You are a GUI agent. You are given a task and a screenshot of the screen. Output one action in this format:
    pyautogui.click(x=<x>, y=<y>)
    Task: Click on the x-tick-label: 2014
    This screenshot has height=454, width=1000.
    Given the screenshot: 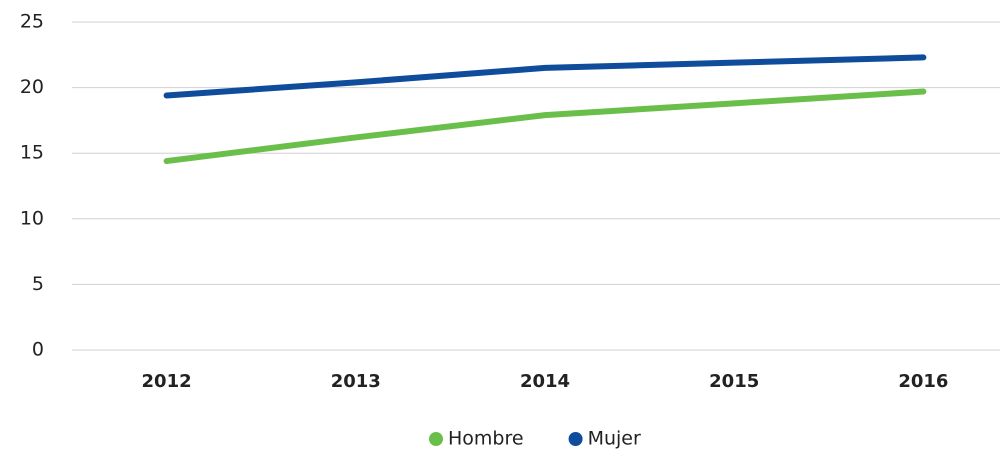 What is the action you would take?
    pyautogui.click(x=545, y=381)
    